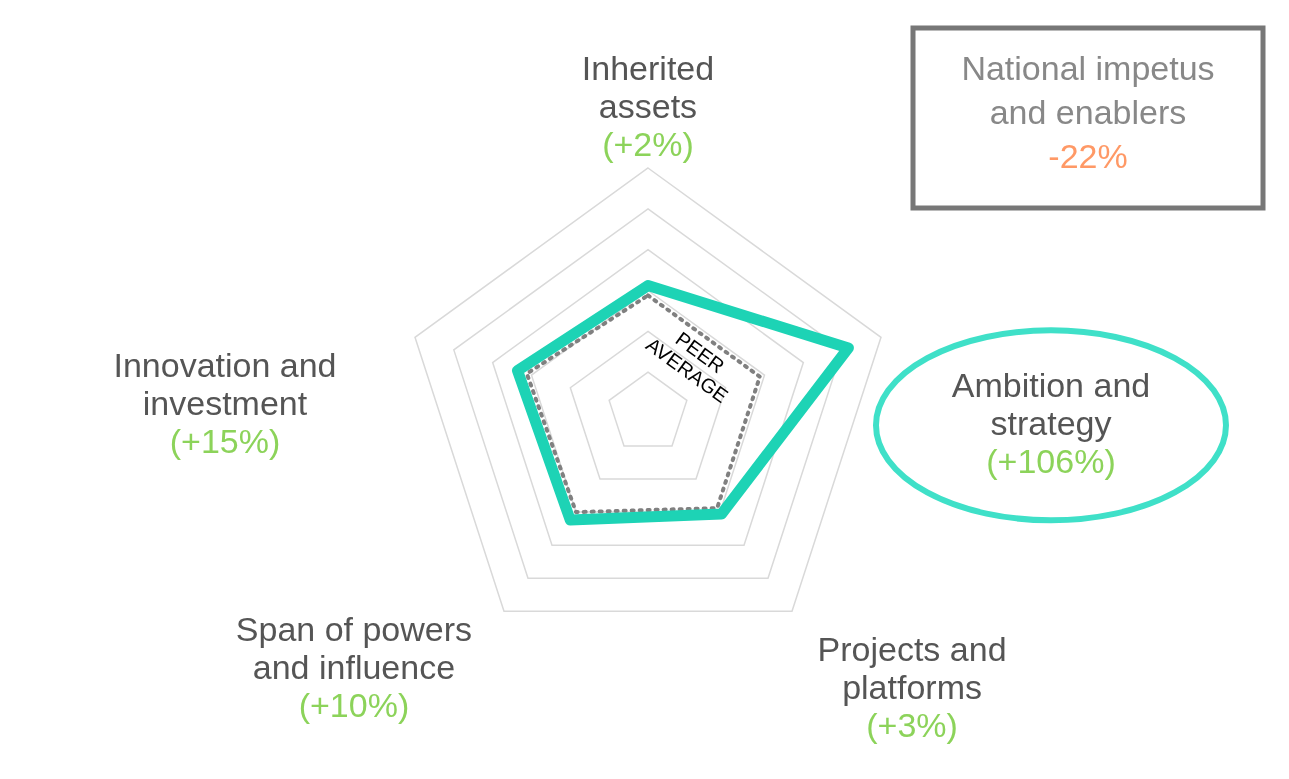 The width and height of the screenshot is (1289, 779). Describe the element at coordinates (912, 725) in the screenshot. I see `text: (+3%)` at that location.